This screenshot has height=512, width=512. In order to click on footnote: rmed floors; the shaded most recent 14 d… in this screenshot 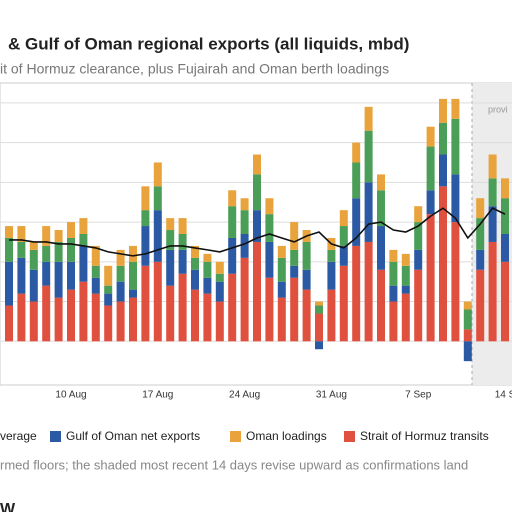, I will do `click(234, 464)`.